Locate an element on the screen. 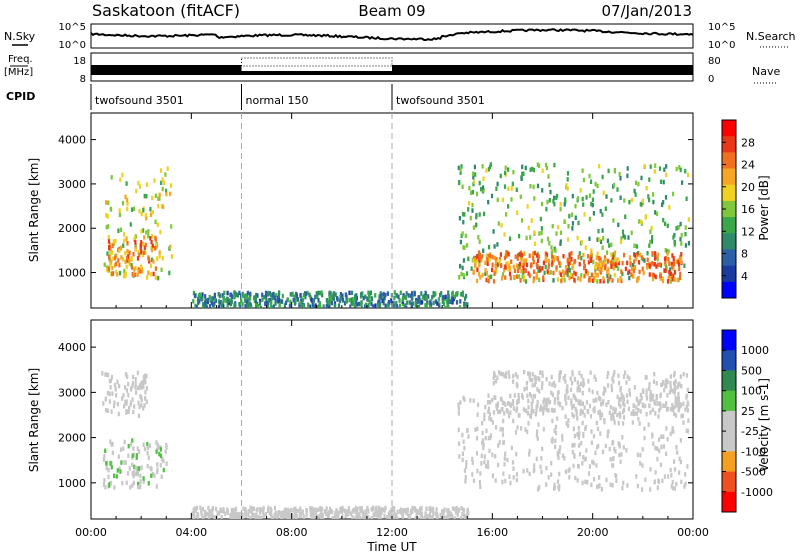 The height and width of the screenshot is (554, 800). x-tick-label: 04:00 is located at coordinates (191, 532).